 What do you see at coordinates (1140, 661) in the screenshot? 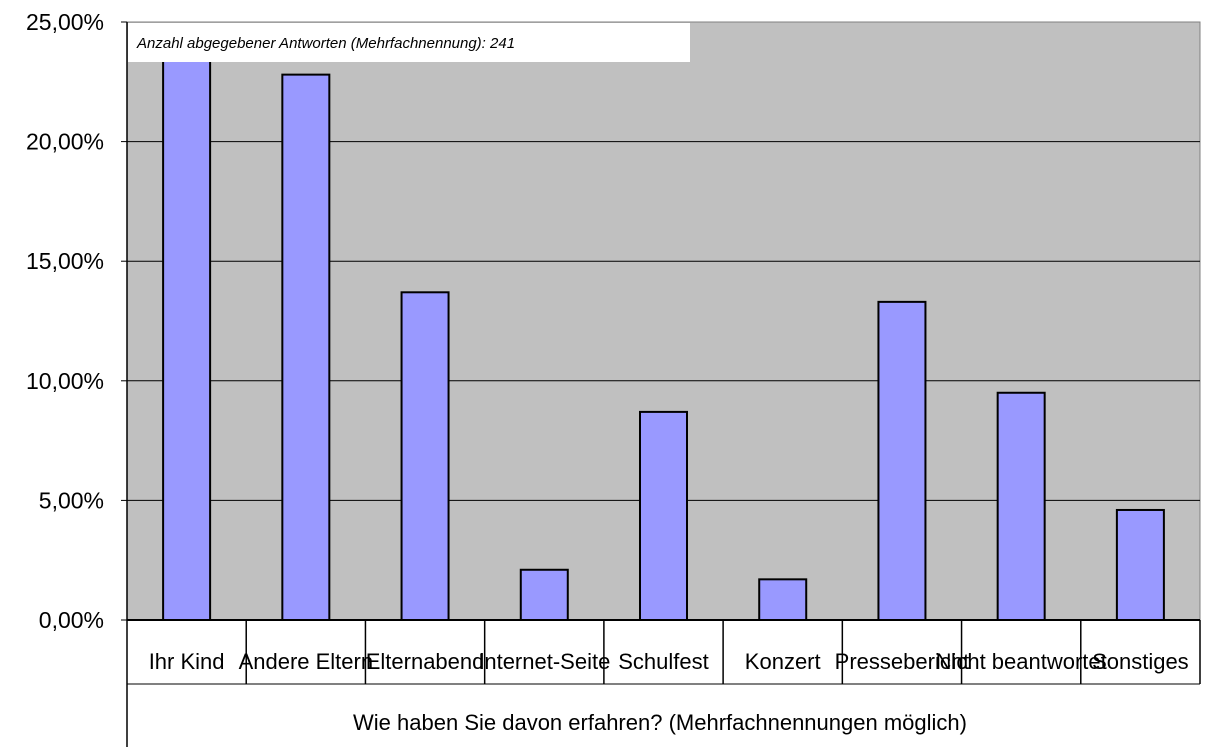
I see `x-tick-label: Sonstiges` at bounding box center [1140, 661].